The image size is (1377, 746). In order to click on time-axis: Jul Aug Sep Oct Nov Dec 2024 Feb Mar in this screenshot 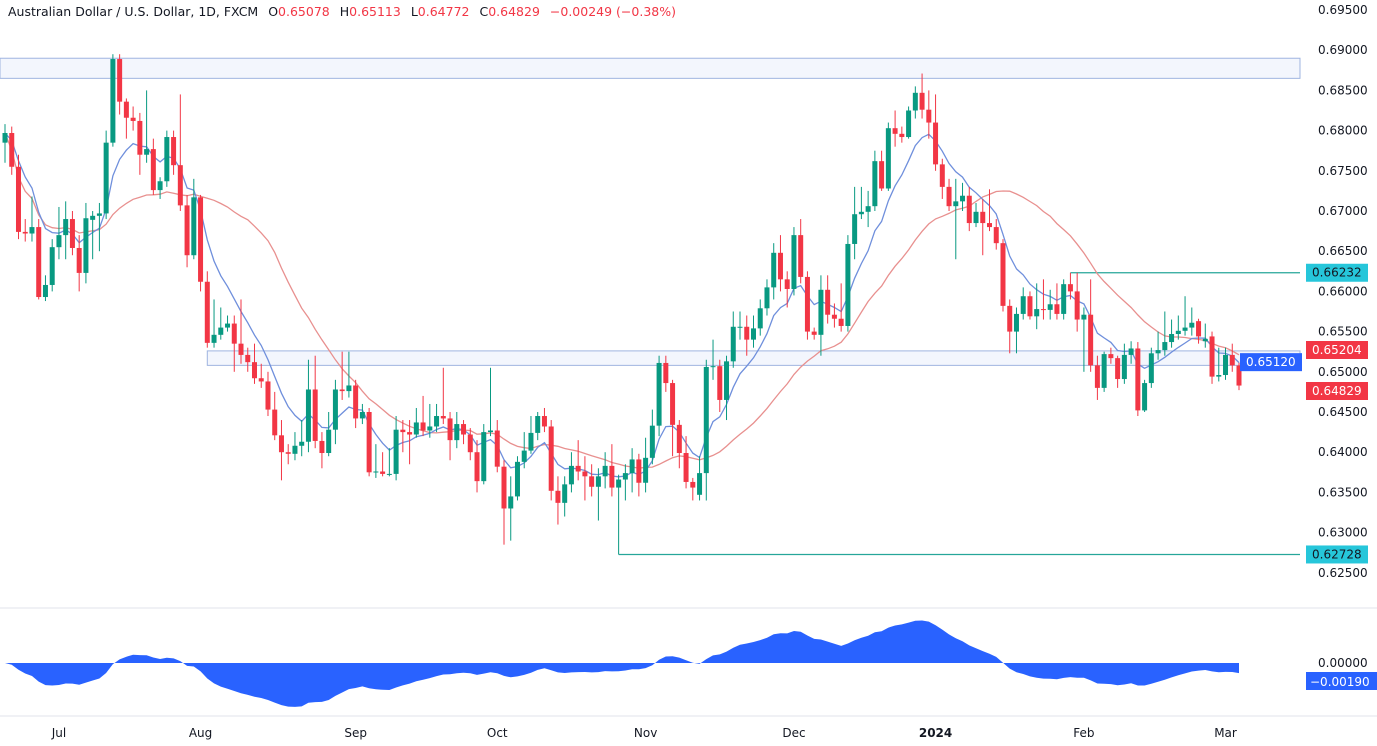, I will do `click(644, 733)`.